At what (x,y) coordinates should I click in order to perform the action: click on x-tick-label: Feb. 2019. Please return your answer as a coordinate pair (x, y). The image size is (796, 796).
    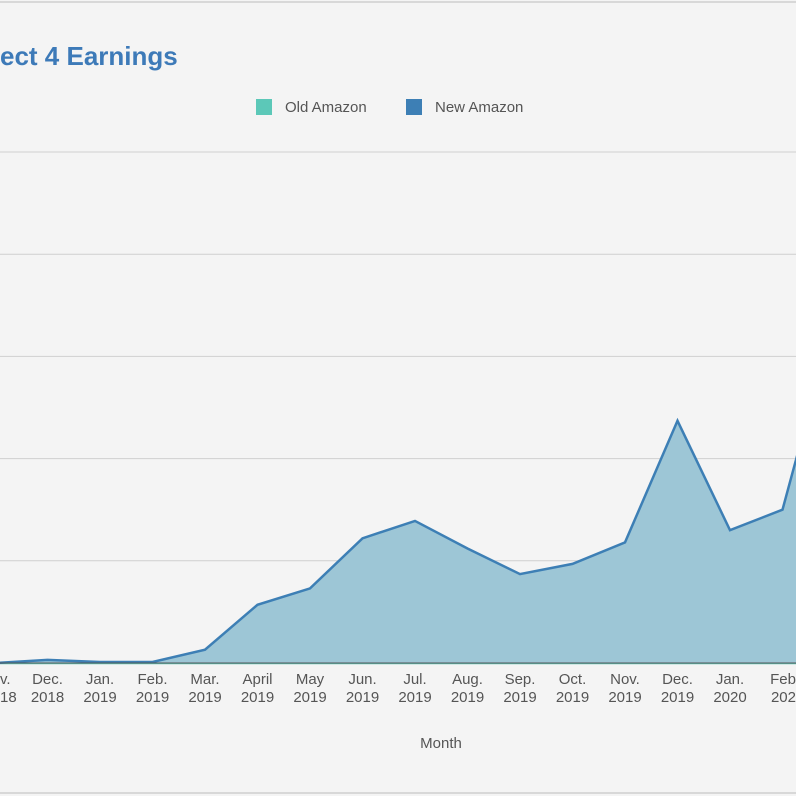
    Looking at the image, I should click on (152, 688).